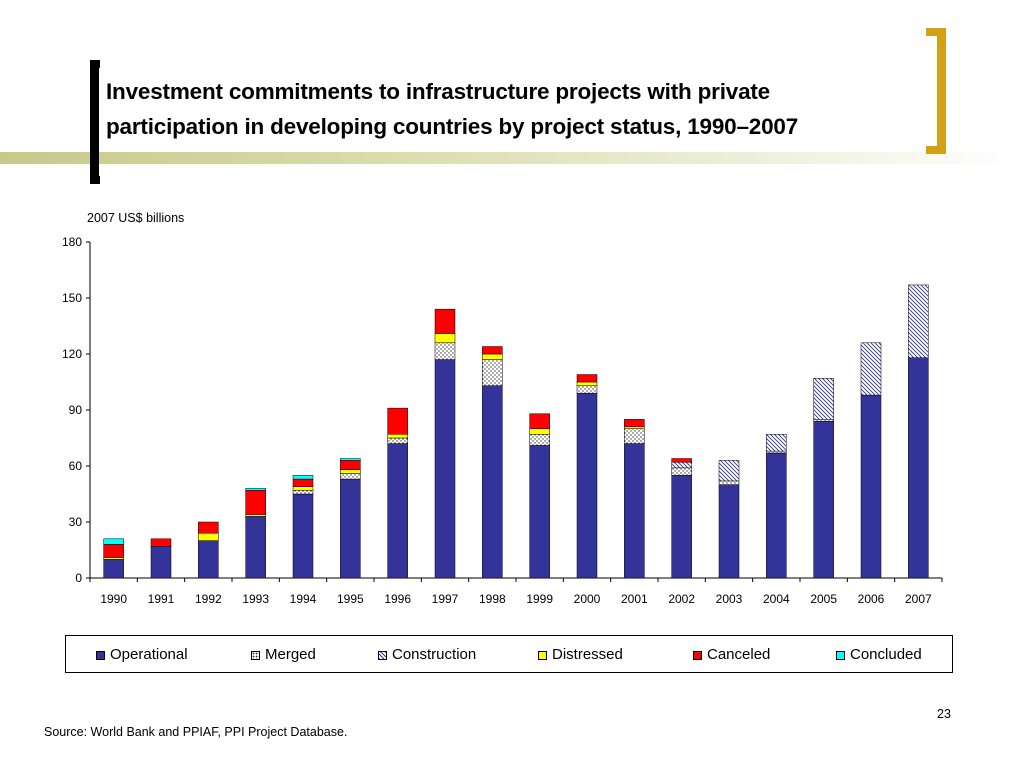 The image size is (1024, 768). What do you see at coordinates (161, 599) in the screenshot?
I see `x-tick-label: 1991` at bounding box center [161, 599].